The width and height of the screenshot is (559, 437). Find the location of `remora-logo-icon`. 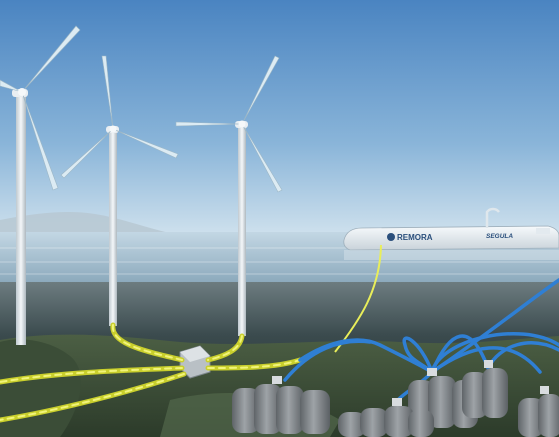

remora-logo-icon is located at coordinates (391, 237).